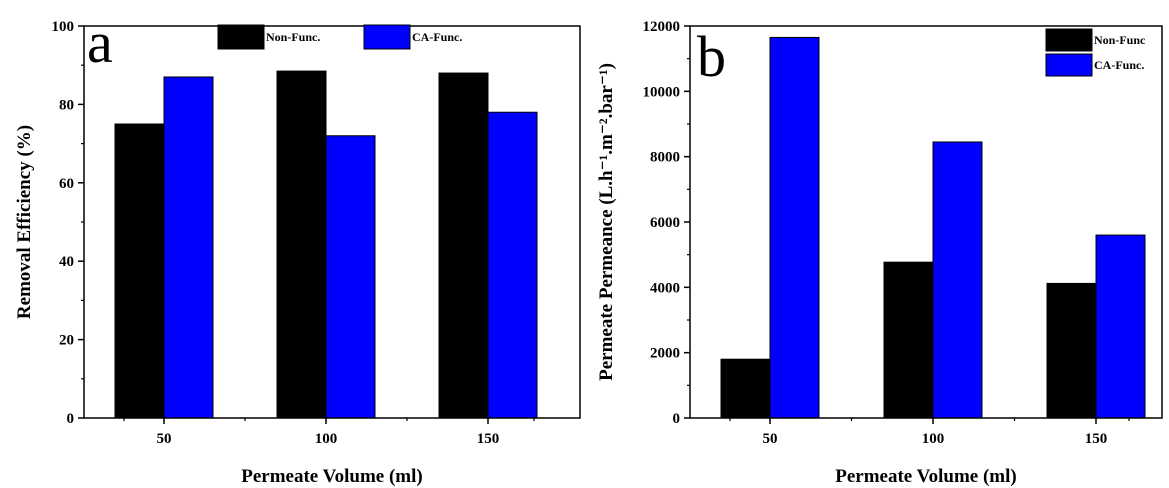 The width and height of the screenshot is (1169, 488). I want to click on y-tick-label: 20, so click(66, 341).